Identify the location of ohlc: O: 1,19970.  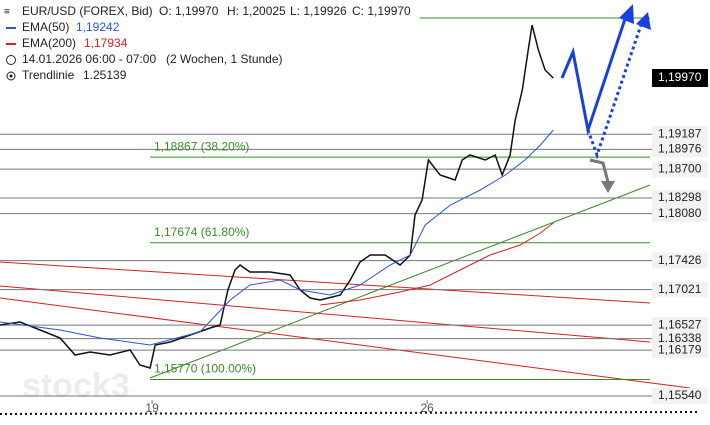
(189, 11).